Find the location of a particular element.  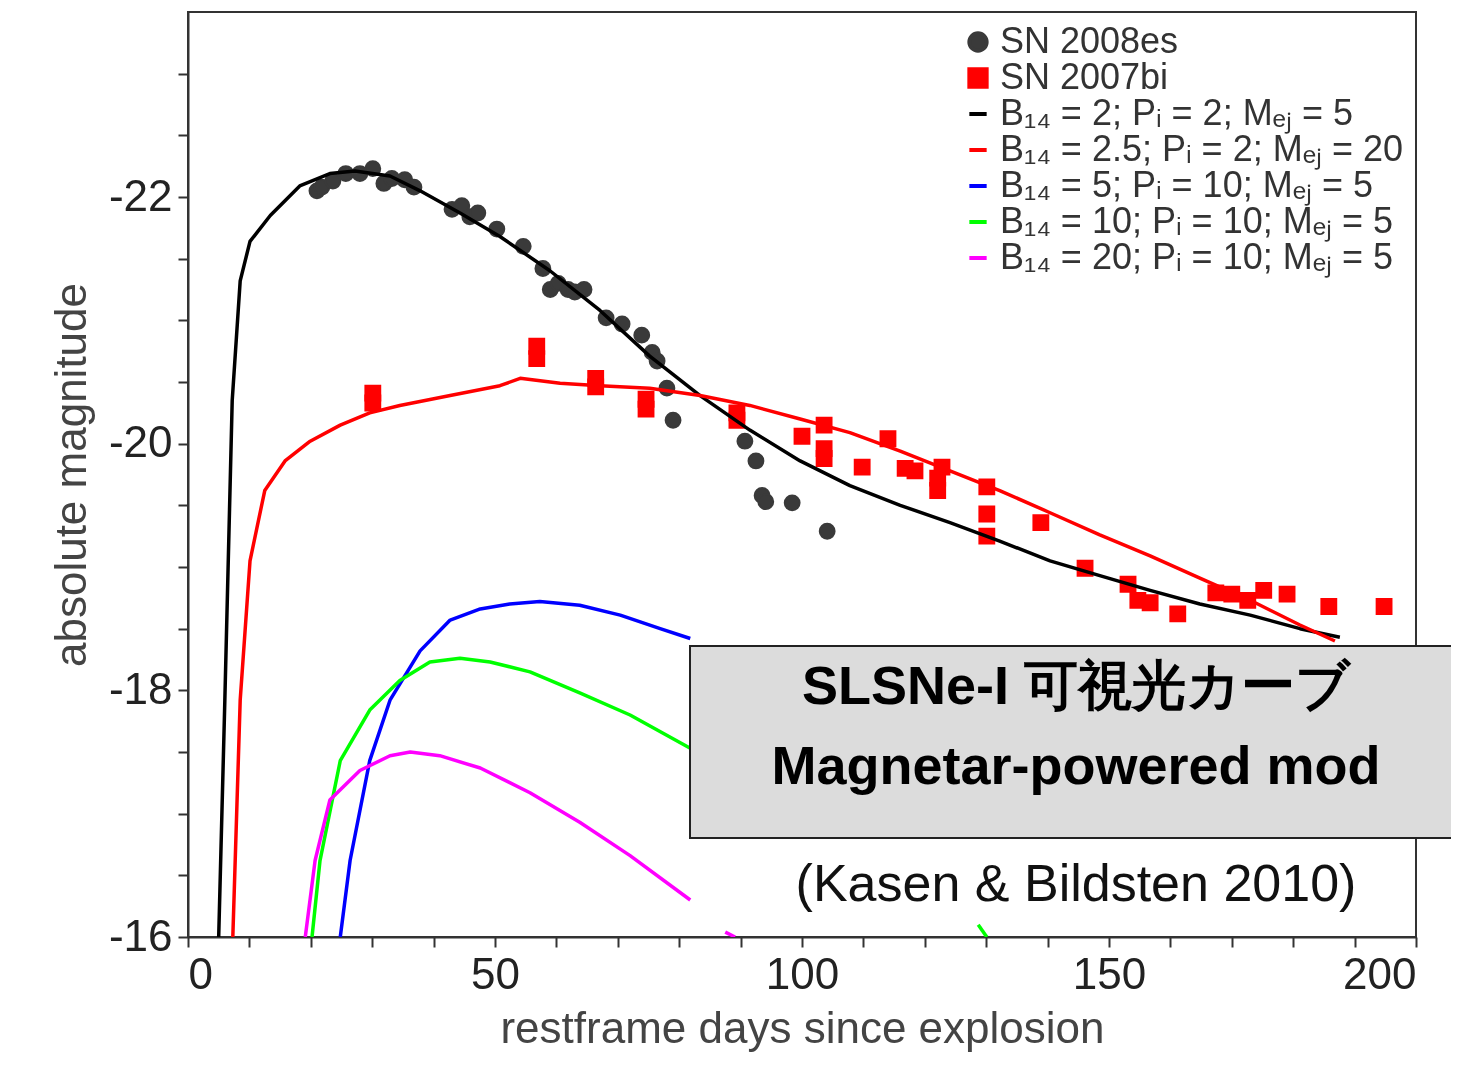

y-tick-label: -16 is located at coordinates (140, 935).